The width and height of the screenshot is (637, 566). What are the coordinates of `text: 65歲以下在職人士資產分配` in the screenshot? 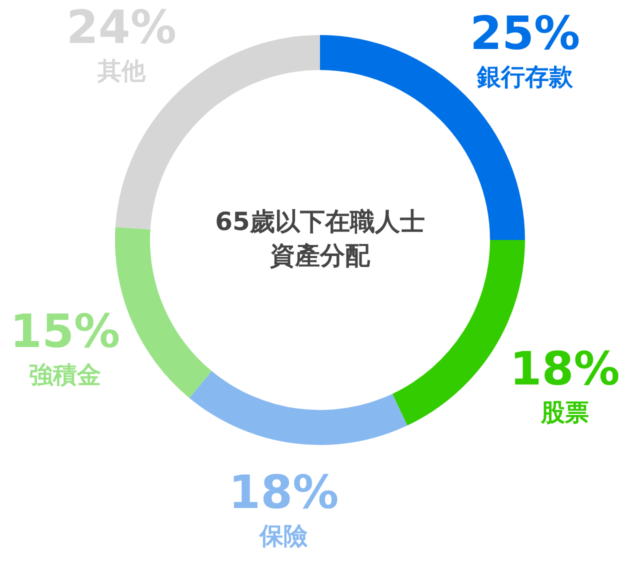 It's located at (320, 239).